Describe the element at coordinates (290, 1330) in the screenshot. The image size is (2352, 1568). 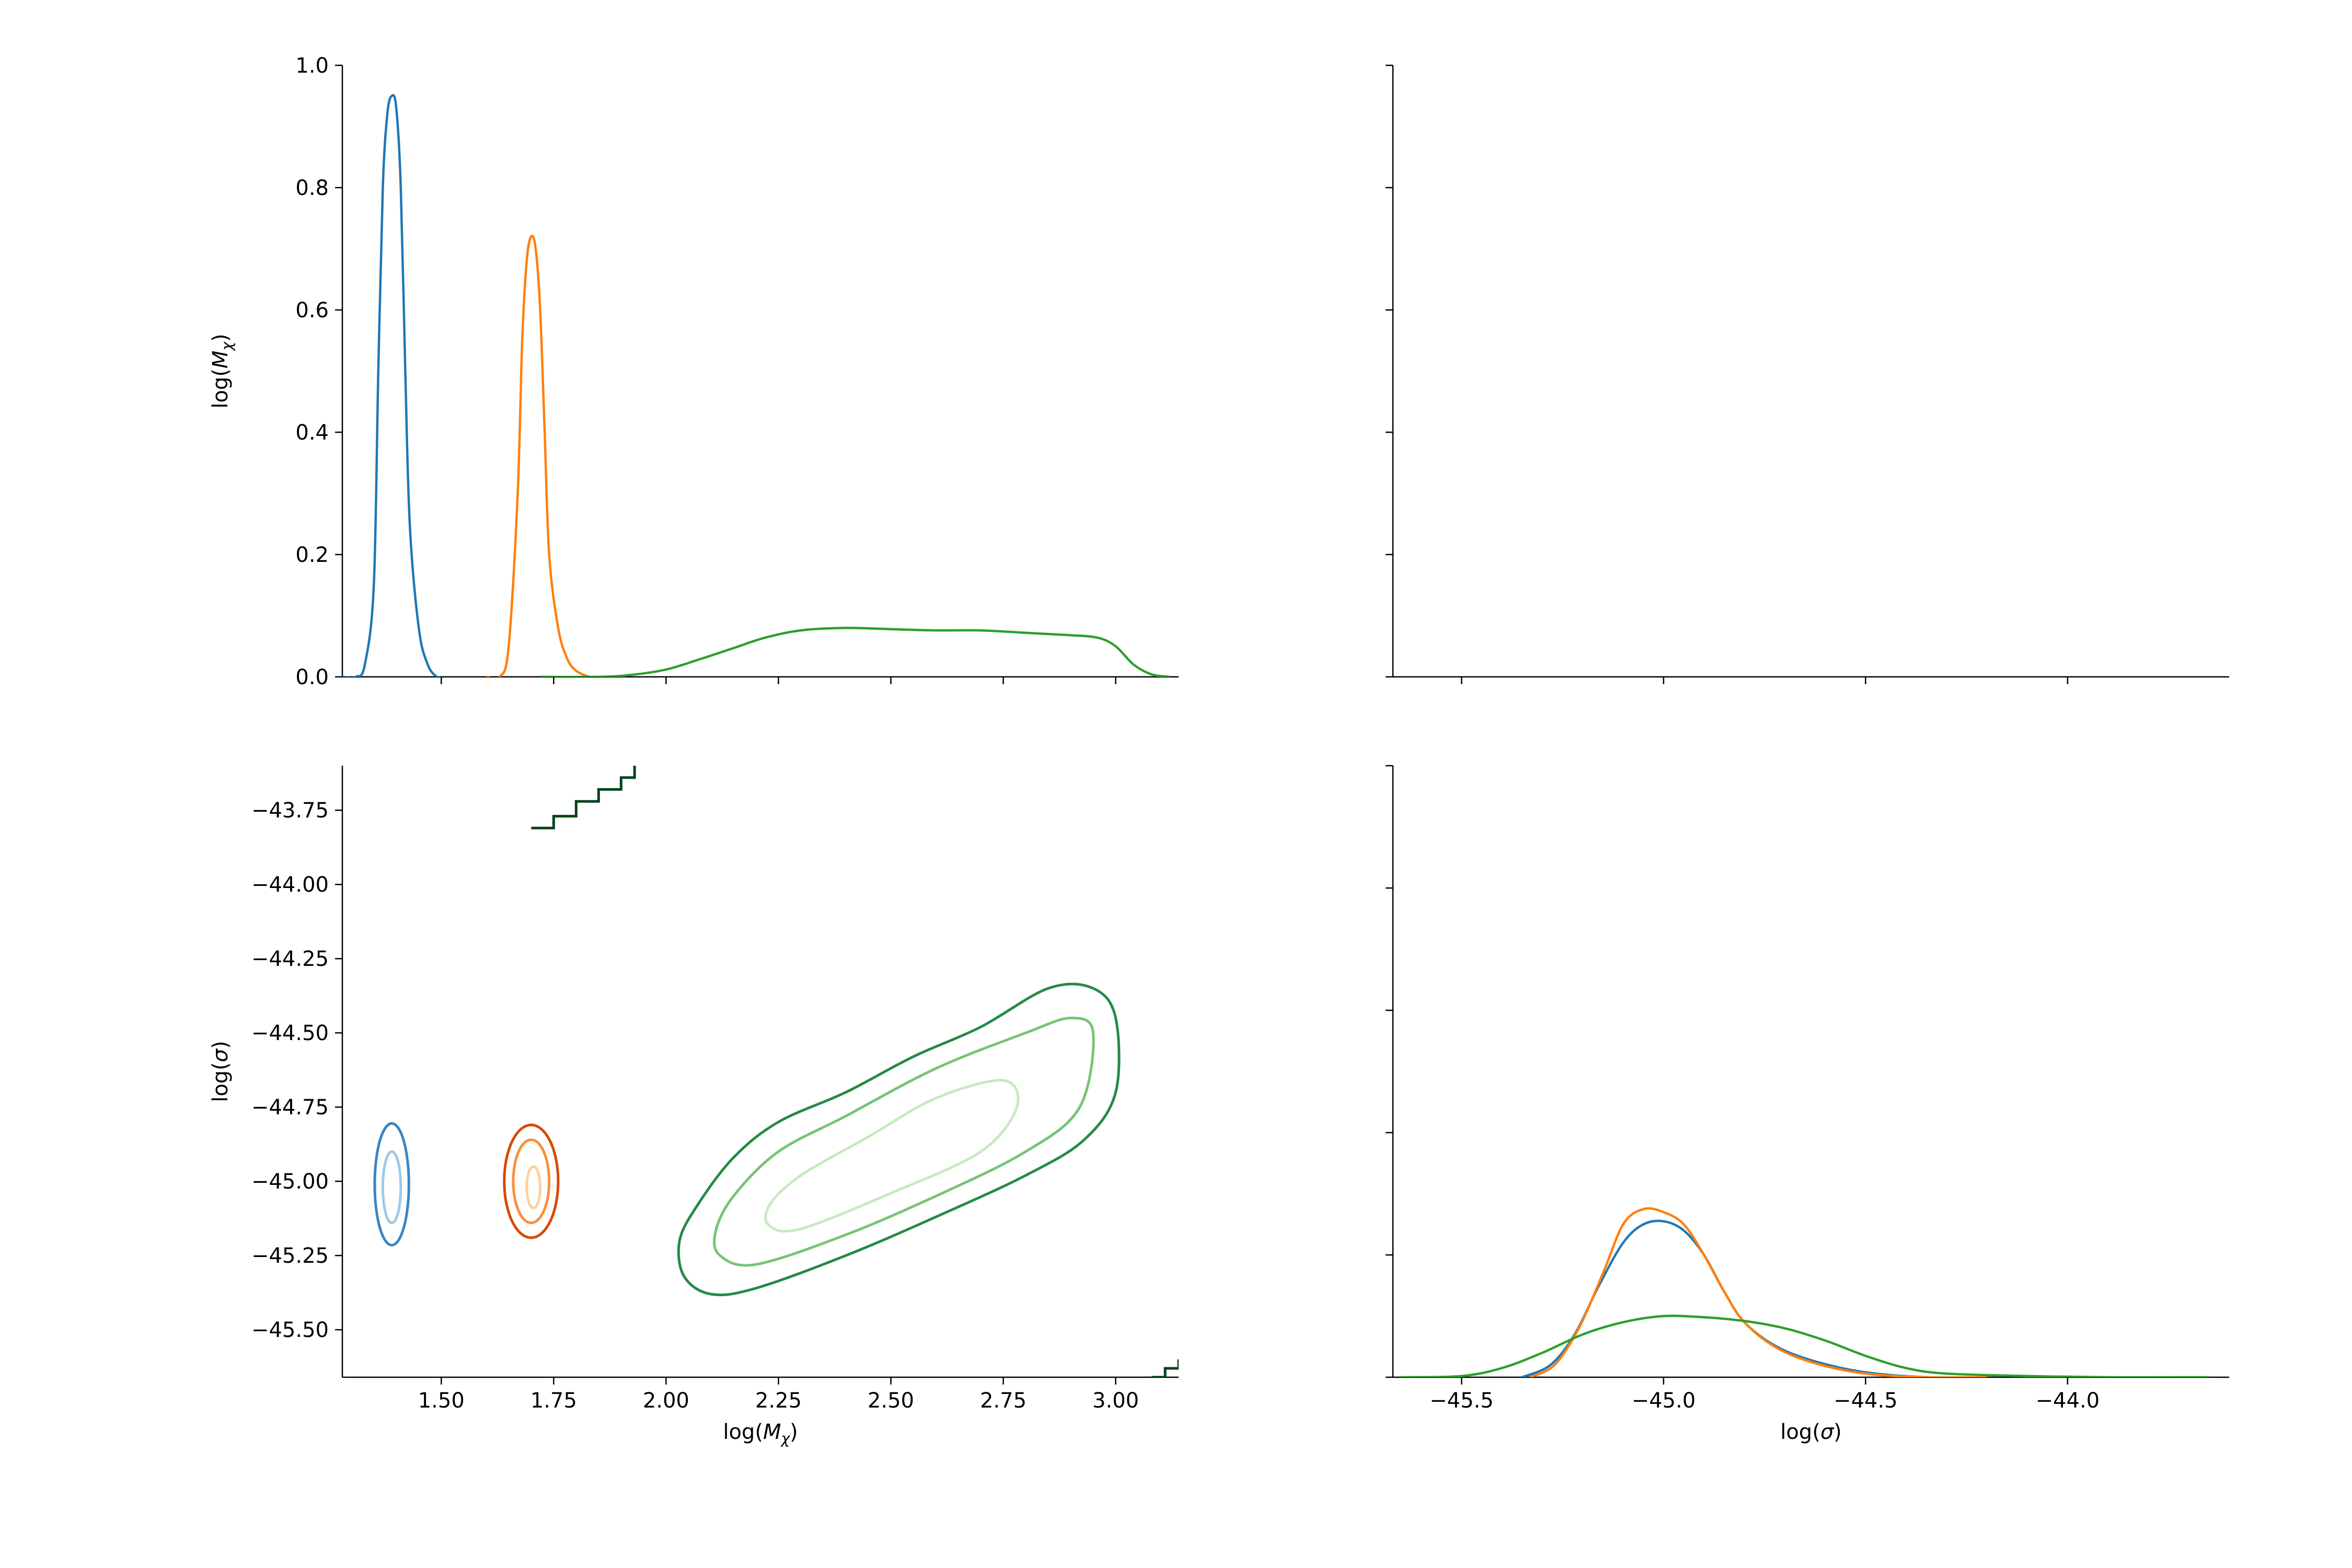
I see `y-tick-label: −45.50` at that location.